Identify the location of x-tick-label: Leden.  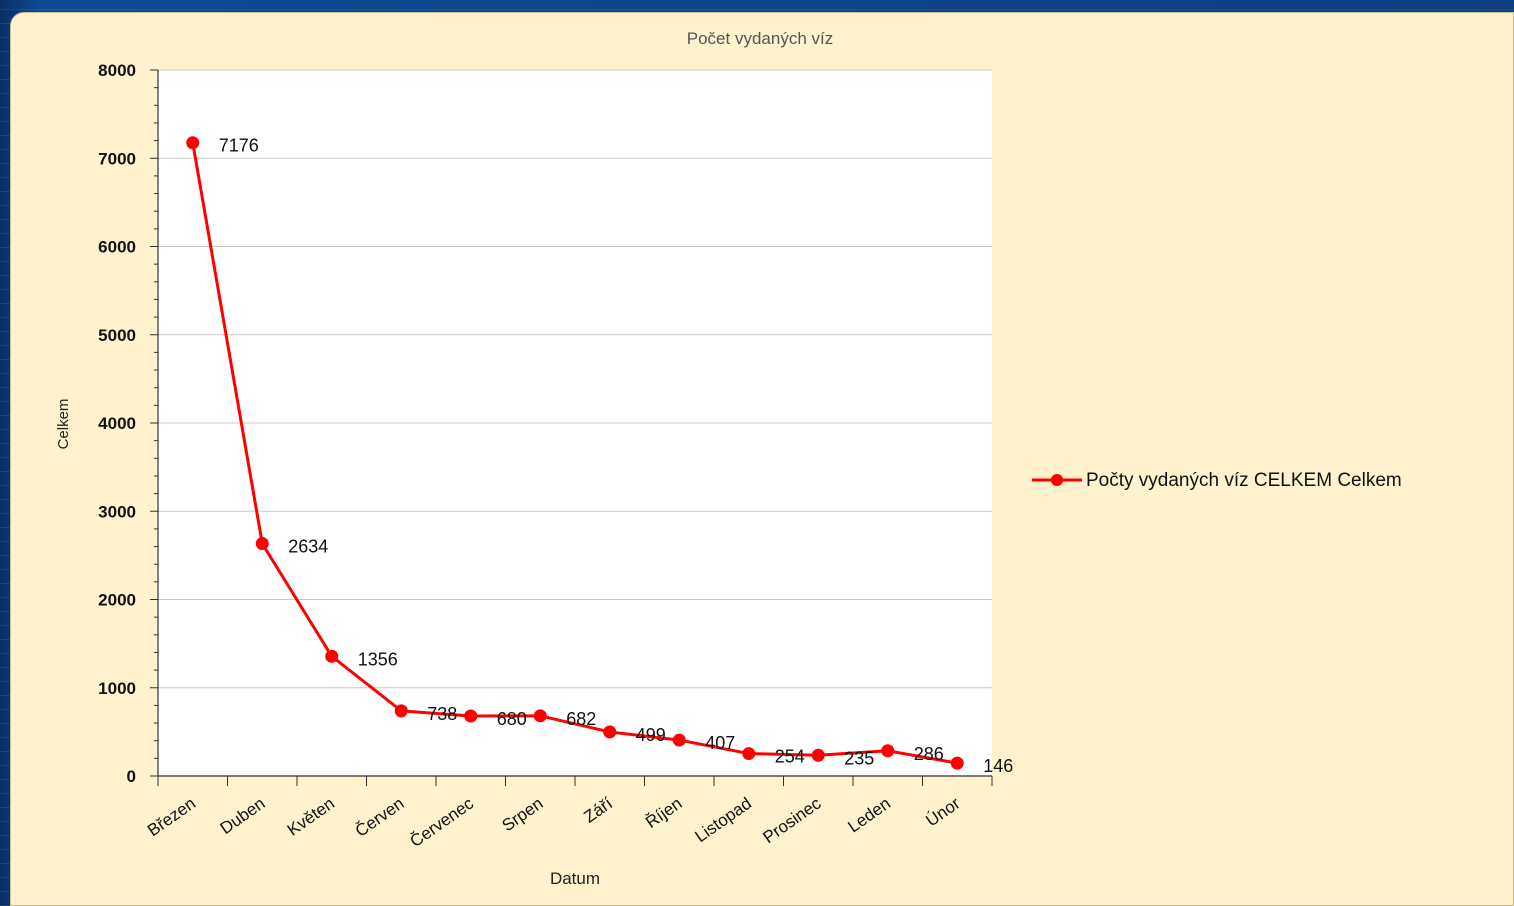
(869, 815).